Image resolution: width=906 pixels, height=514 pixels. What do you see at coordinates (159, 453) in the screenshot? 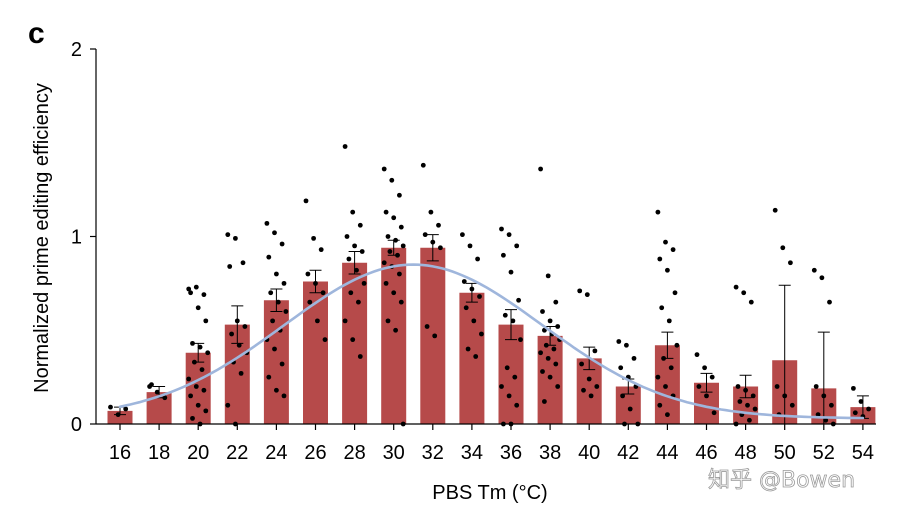
I see `x-tick-label: 18` at bounding box center [159, 453].